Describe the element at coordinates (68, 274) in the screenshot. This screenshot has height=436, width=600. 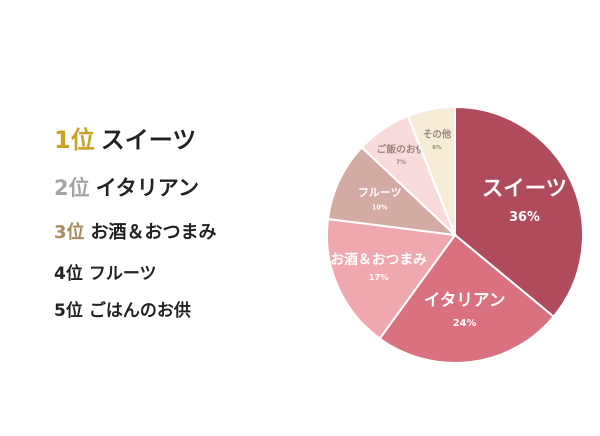
I see `rank: 4位` at that location.